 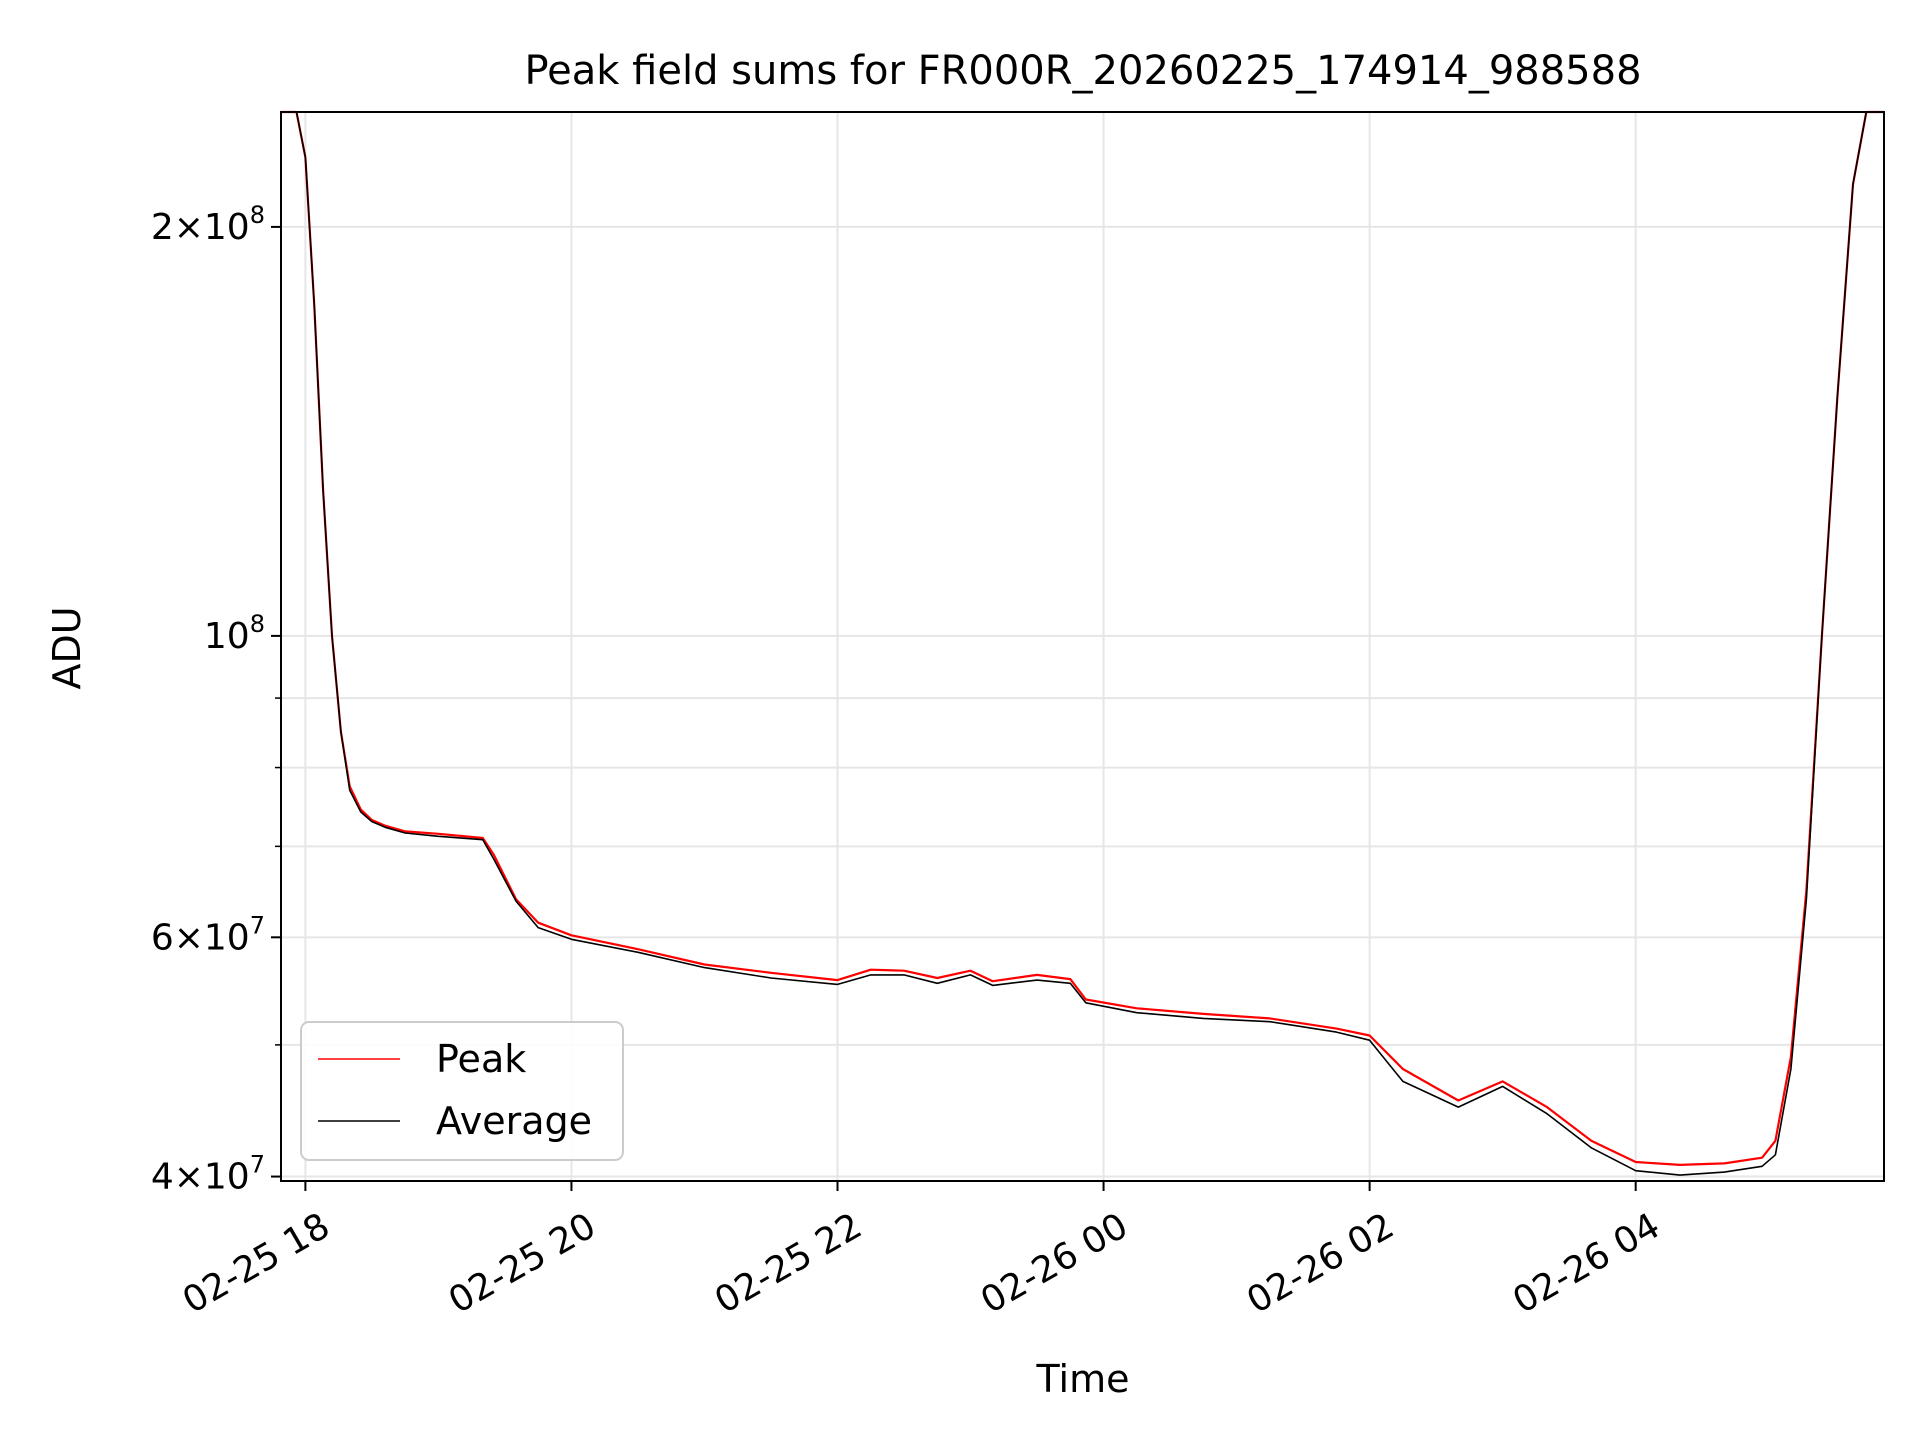 I want to click on legend-box, so click(x=462, y=1091).